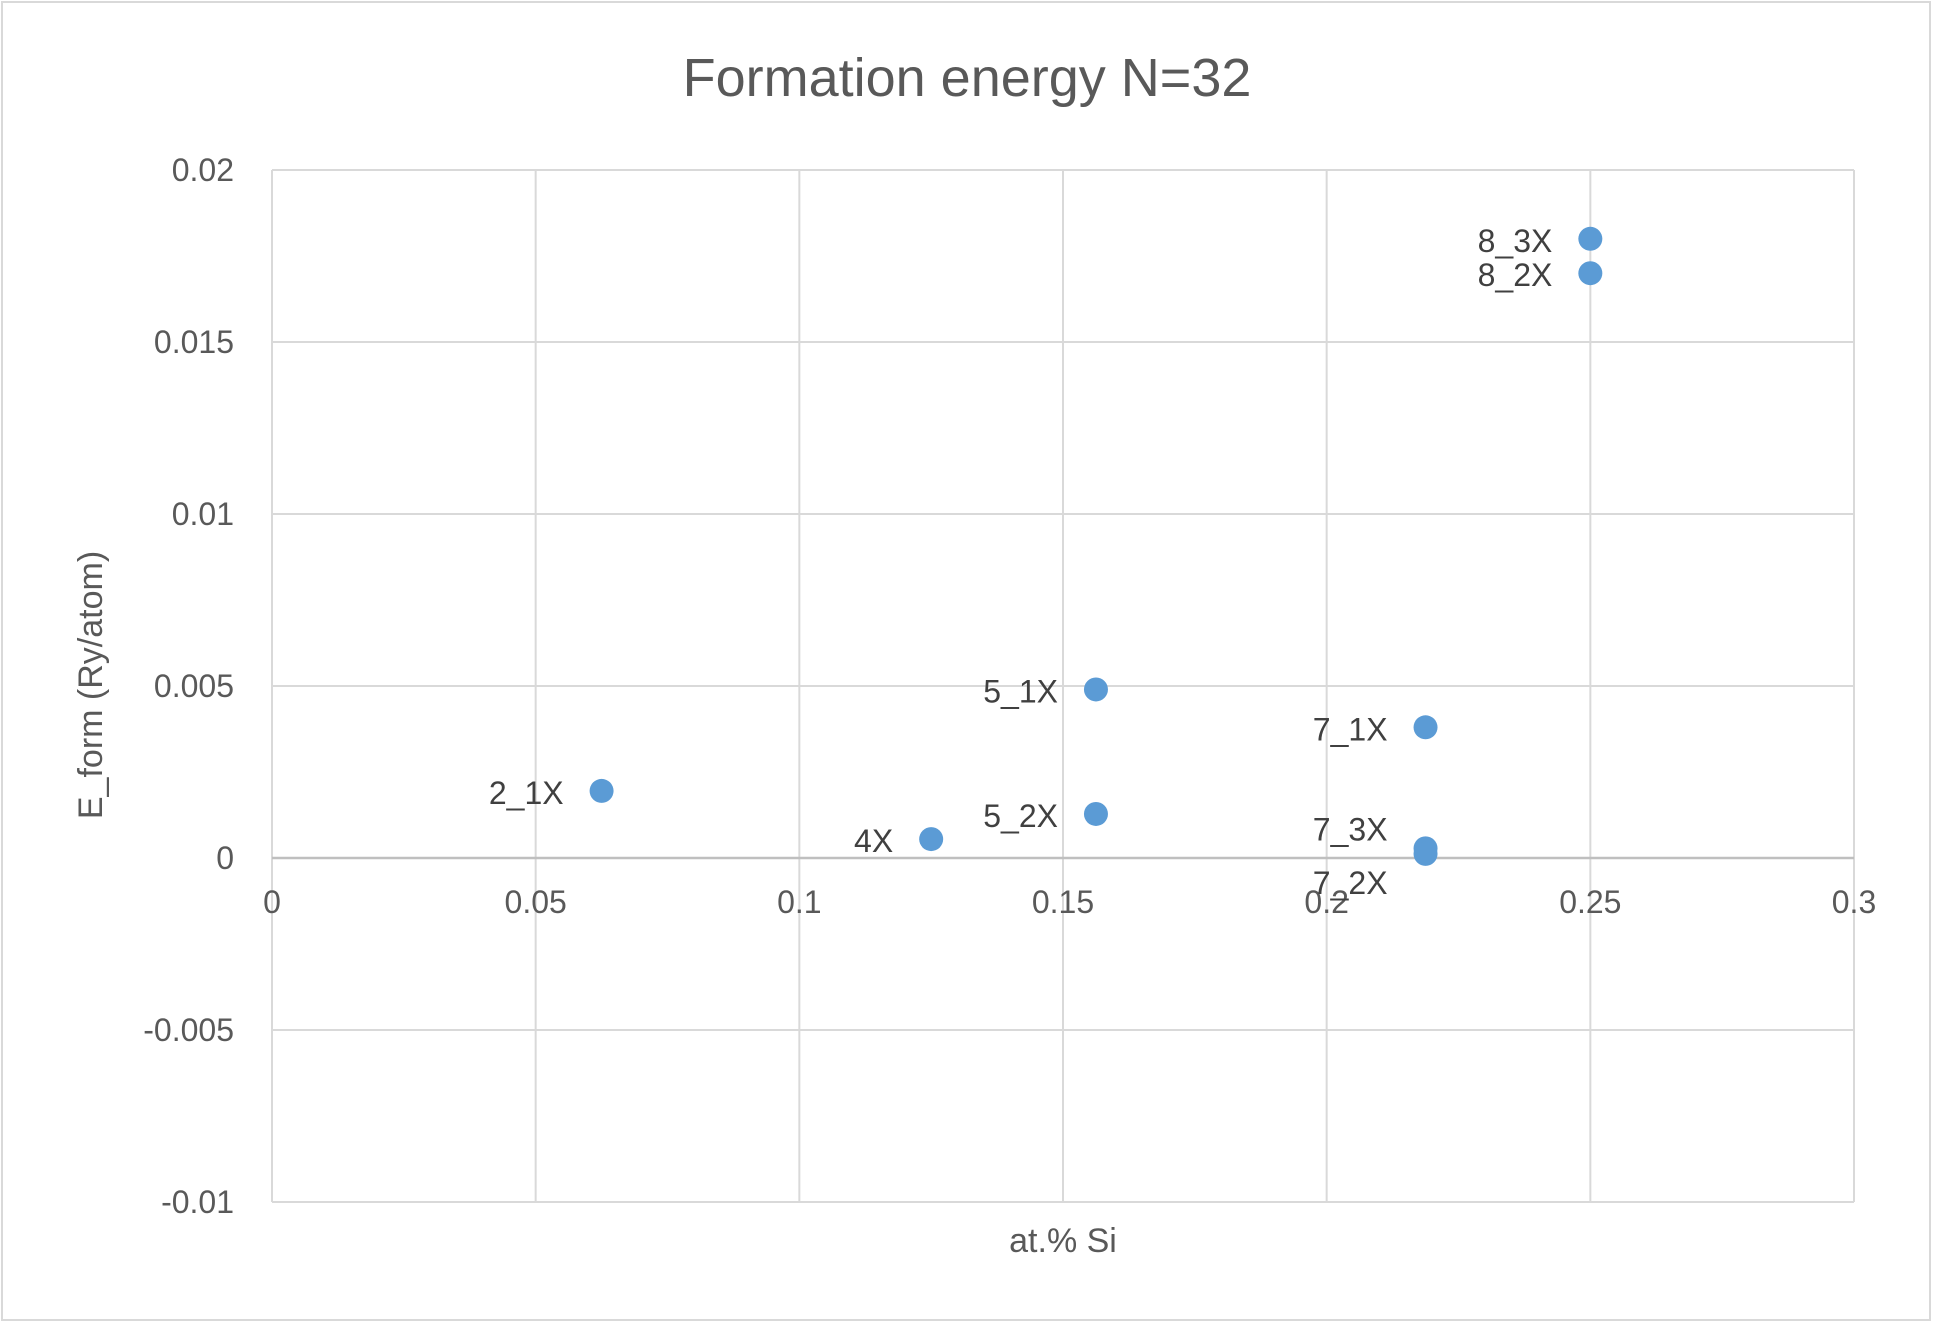 This screenshot has width=1934, height=1324. Describe the element at coordinates (526, 793) in the screenshot. I see `data-label: 2_1X` at that location.